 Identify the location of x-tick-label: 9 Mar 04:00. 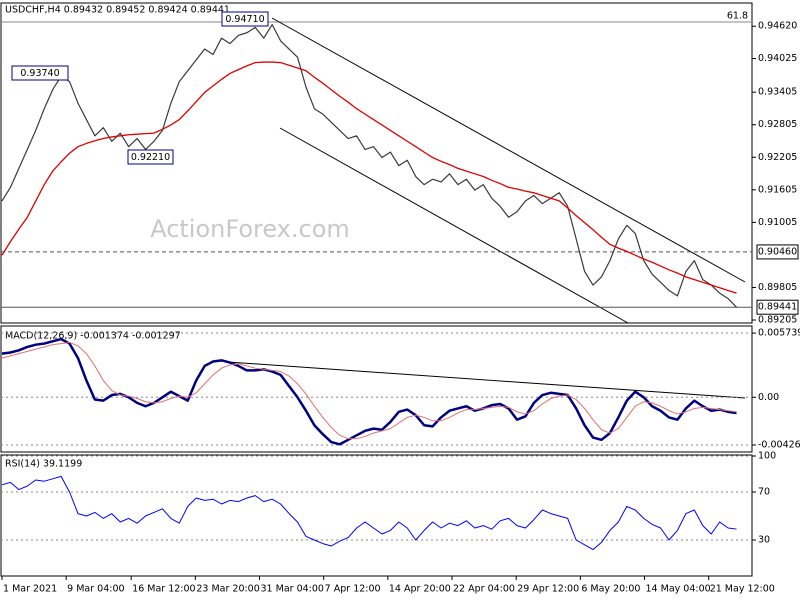
(95, 589).